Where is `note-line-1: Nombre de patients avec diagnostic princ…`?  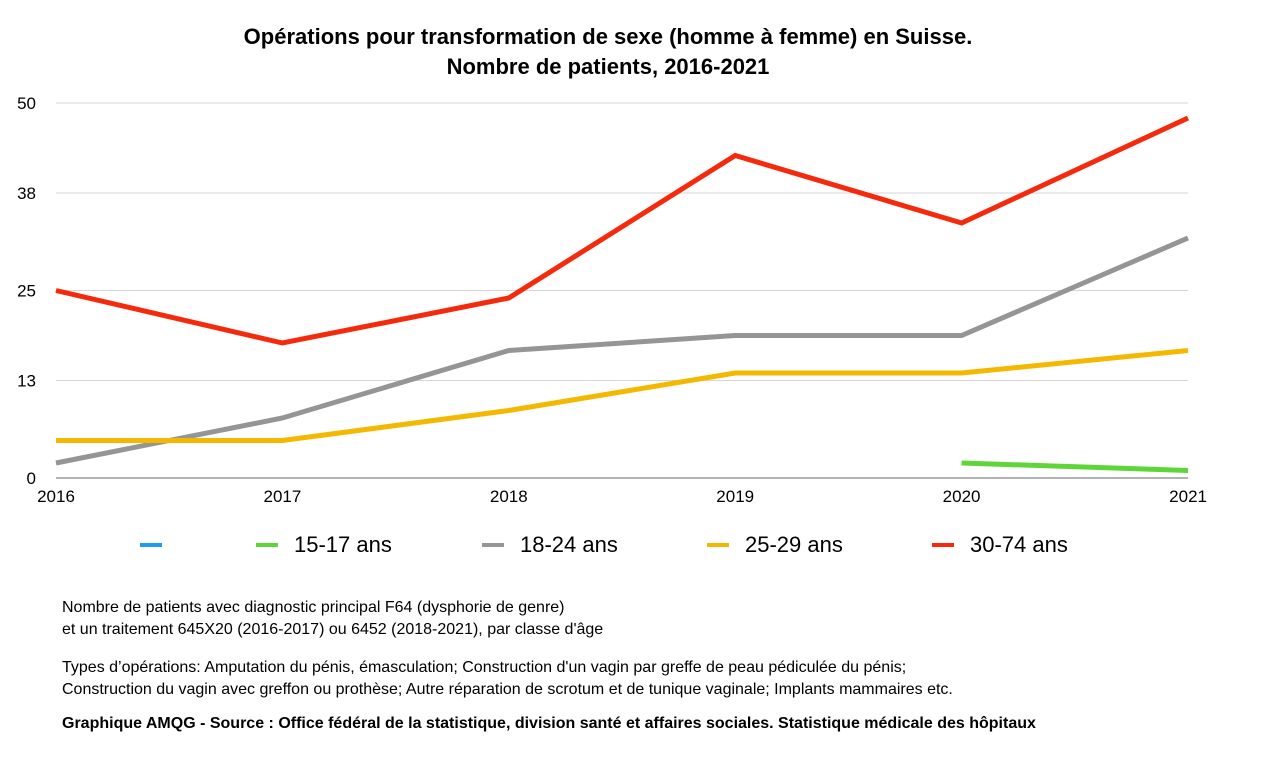 note-line-1: Nombre de patients avec diagnostic princ… is located at coordinates (313, 607).